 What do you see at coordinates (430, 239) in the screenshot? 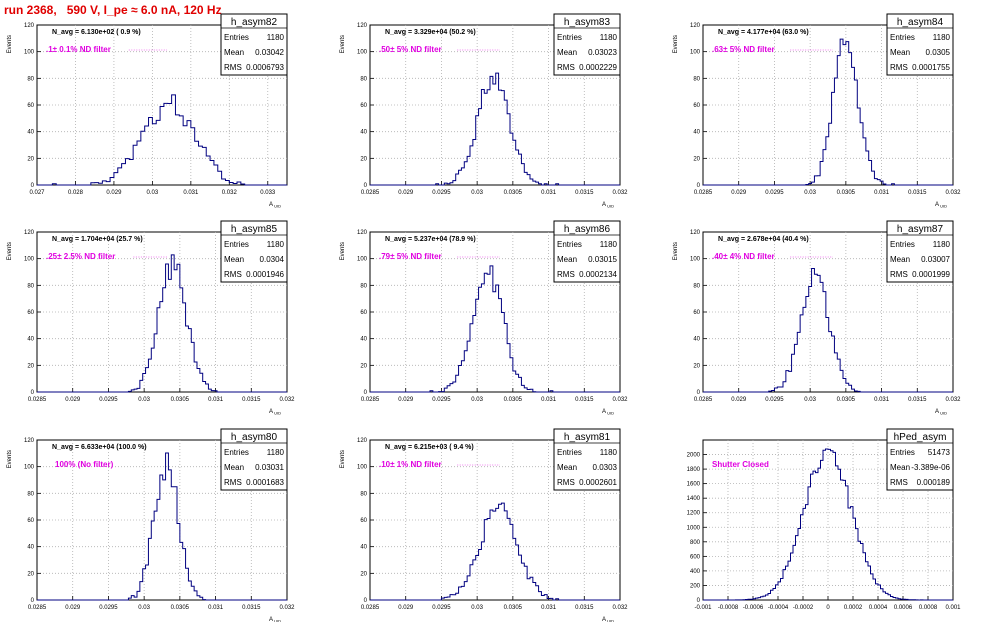
I see `navg-label: N_avg = 5.237e+04 (78.9 %)` at bounding box center [430, 239].